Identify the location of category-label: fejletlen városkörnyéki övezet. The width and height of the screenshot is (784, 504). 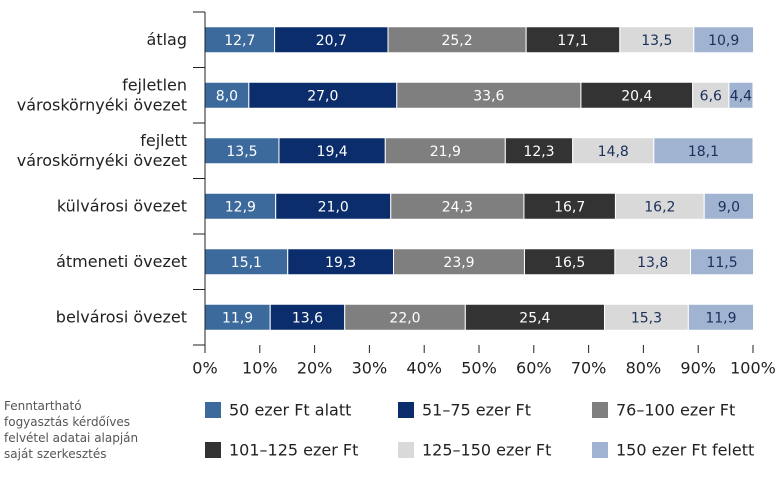
(102, 94).